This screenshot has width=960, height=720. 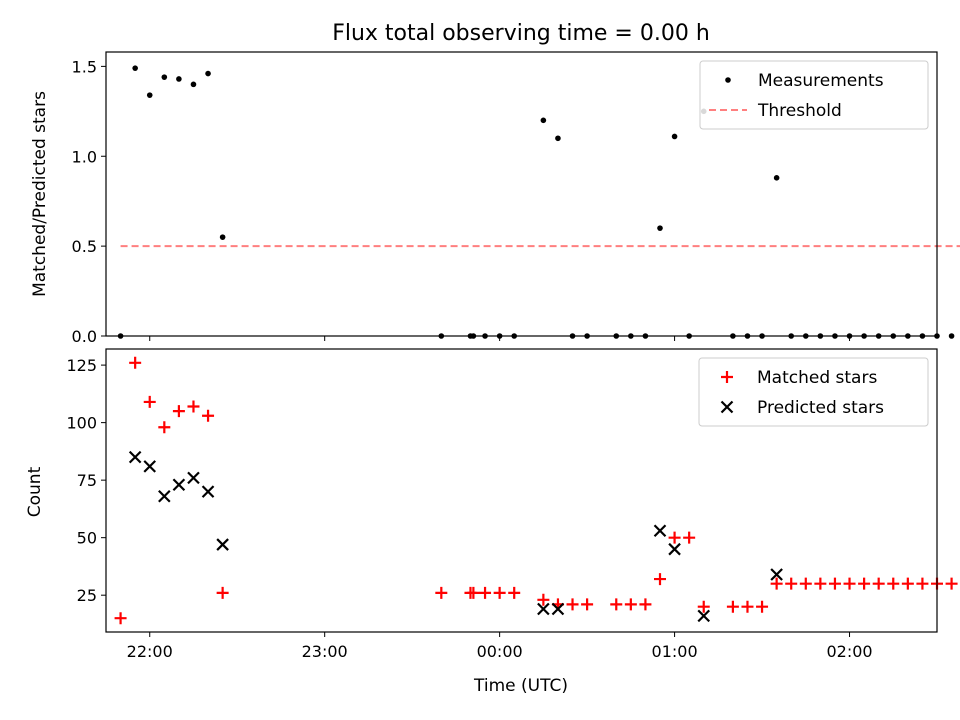 I want to click on bottom-y-ticks: 25 50 75 100 125, so click(x=86, y=480).